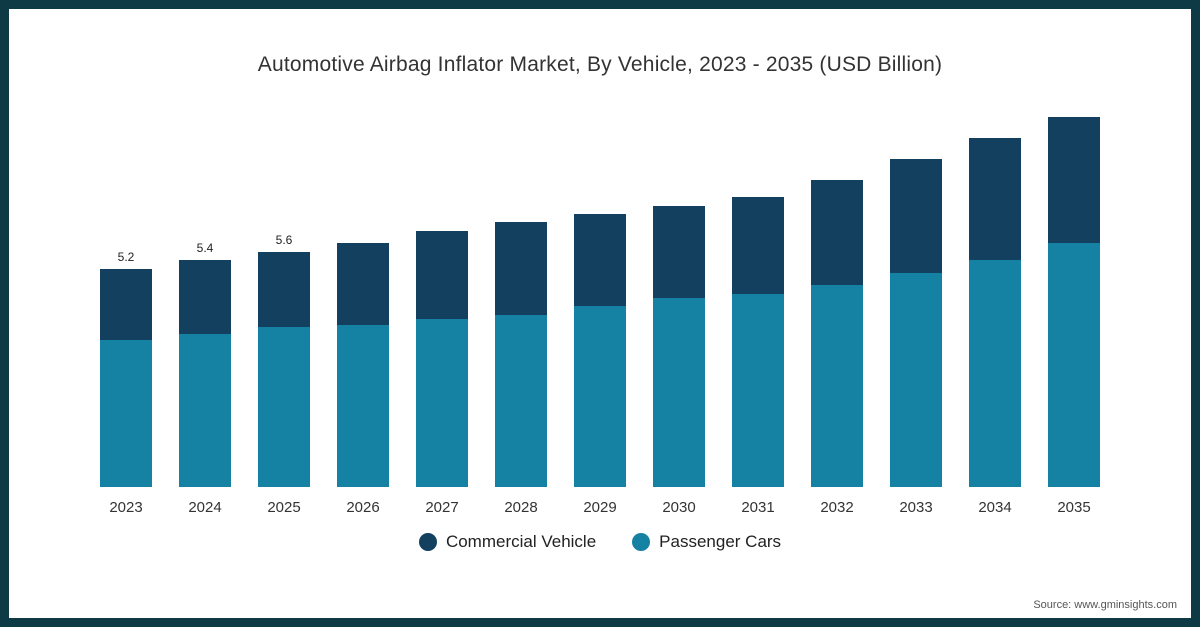 The width and height of the screenshot is (1200, 627). I want to click on bar-2025: 5.6, so click(284, 360).